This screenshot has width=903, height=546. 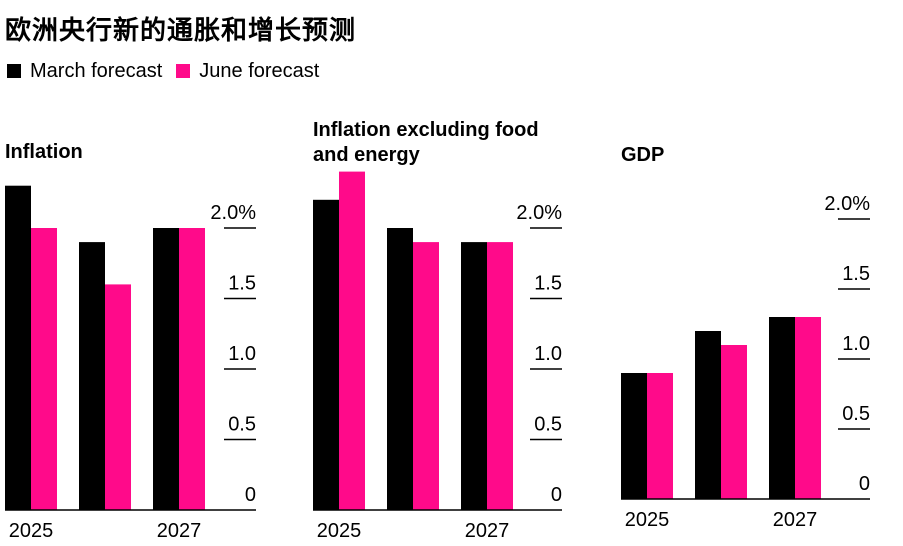 I want to click on legend: March forecast June forecast, so click(x=170, y=71).